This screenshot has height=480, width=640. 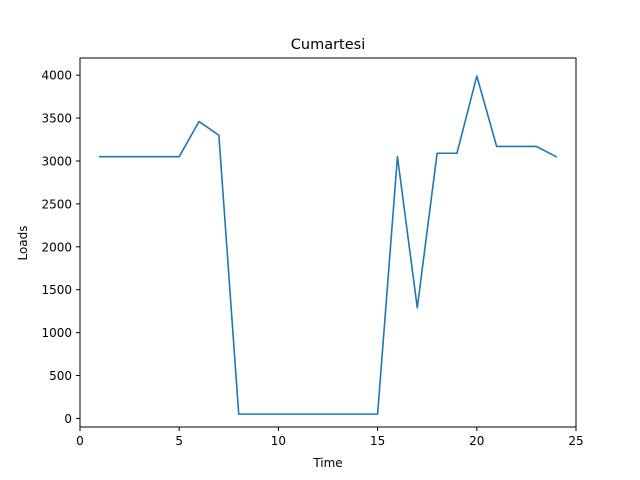 I want to click on y-axis-label: Loads, so click(x=23, y=242).